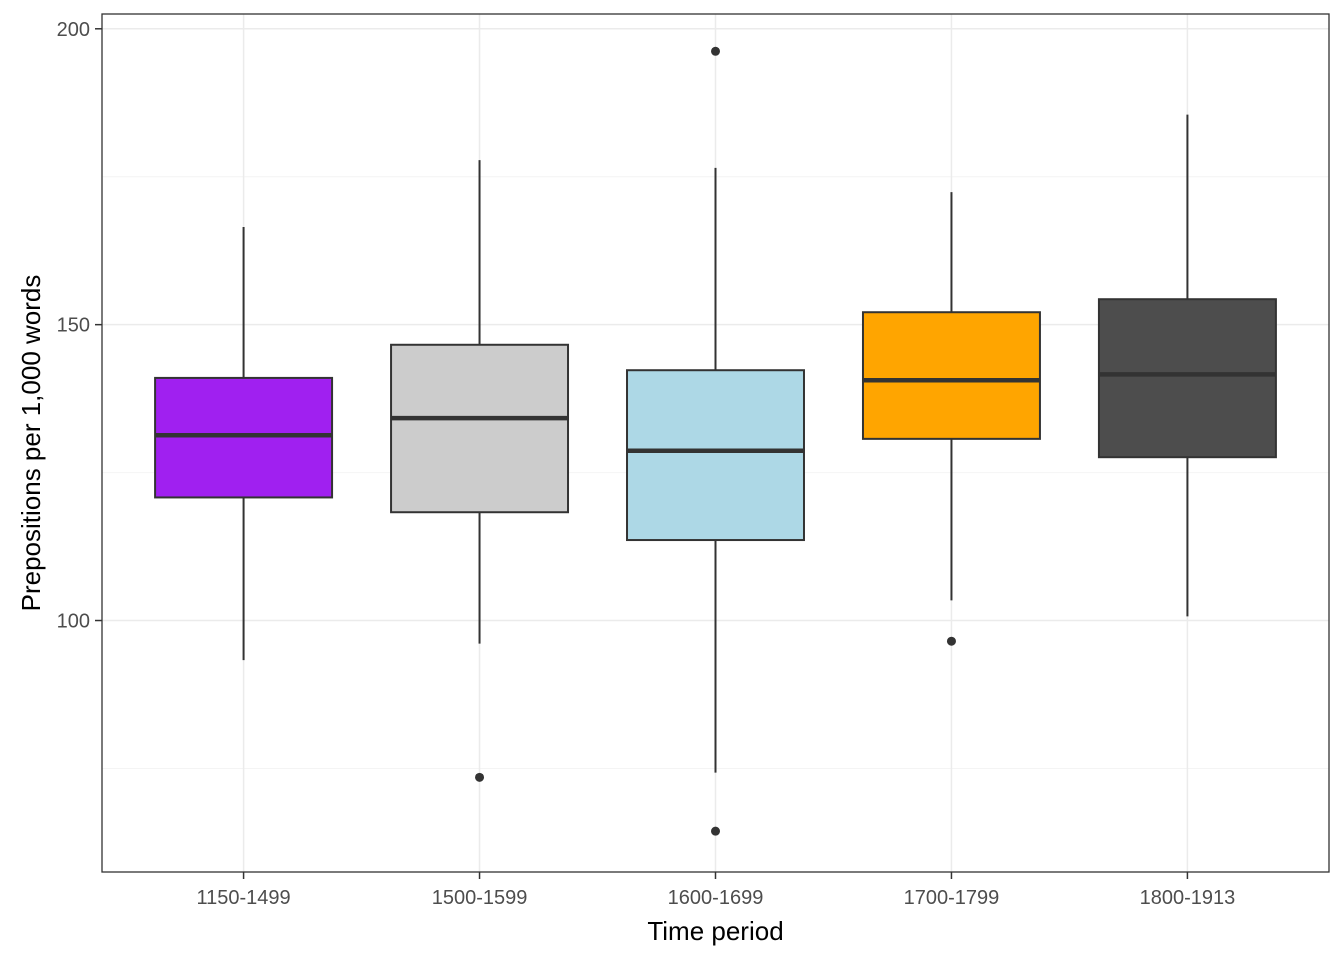 Image resolution: width=1344 pixels, height=960 pixels. Describe the element at coordinates (73, 326) in the screenshot. I see `y-tick-label: 150` at that location.